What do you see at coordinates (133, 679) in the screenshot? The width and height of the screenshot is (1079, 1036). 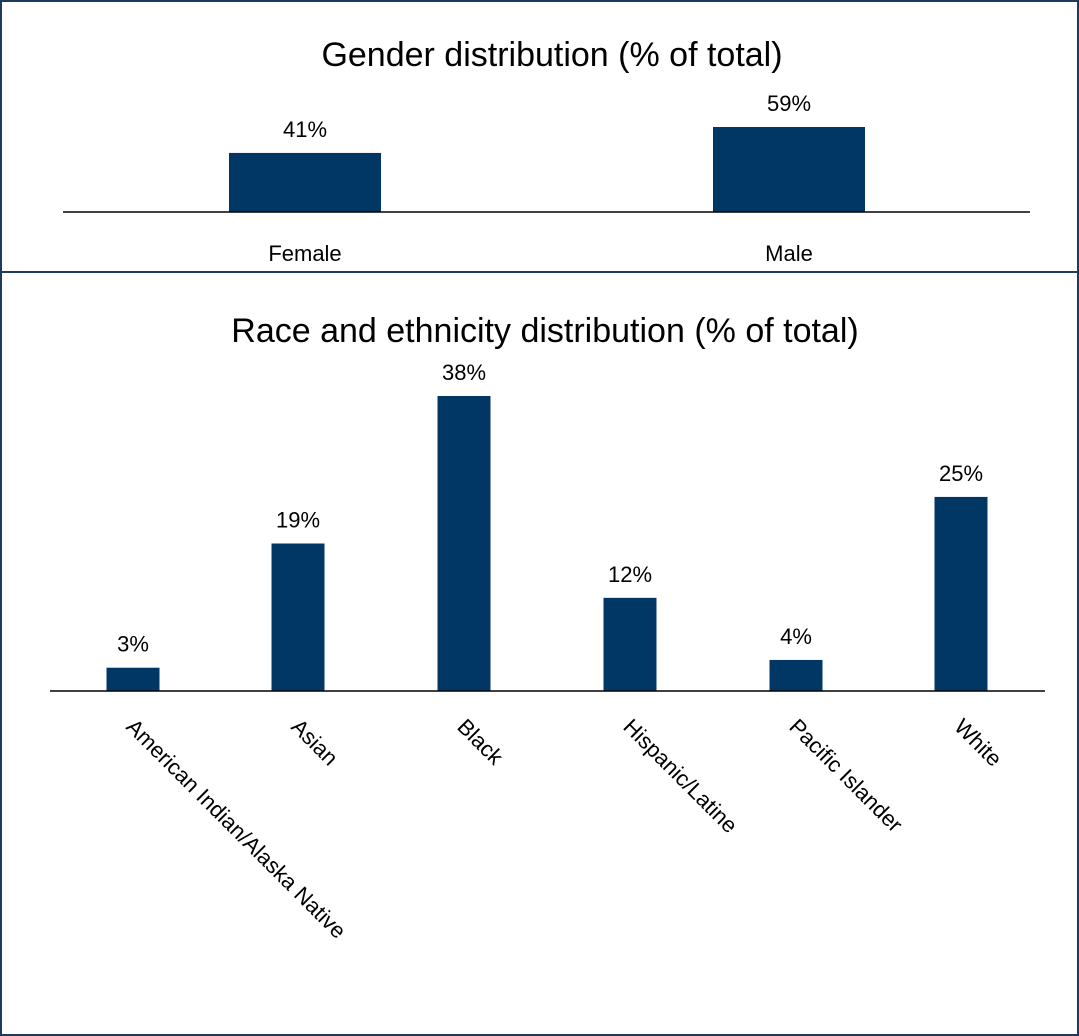 I see `race-bar-american-indian-alaska-native` at bounding box center [133, 679].